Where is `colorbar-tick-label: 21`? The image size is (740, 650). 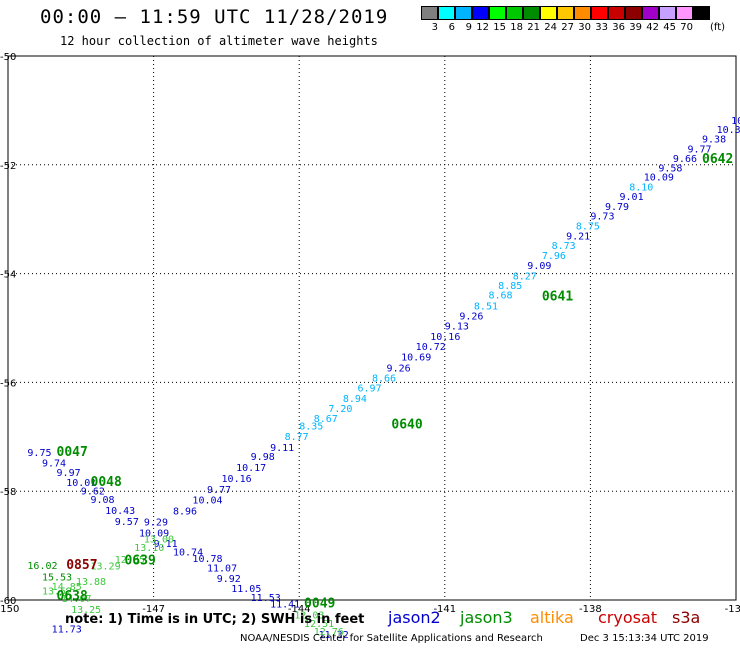
colorbar-tick-label: 21 is located at coordinates (533, 27).